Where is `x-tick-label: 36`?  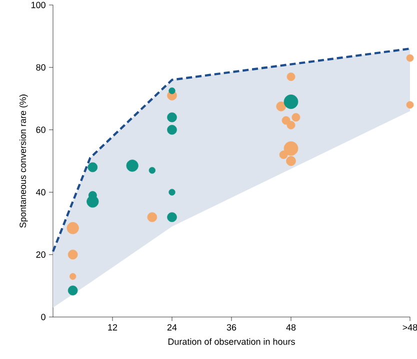
x-tick-label: 36 is located at coordinates (231, 327).